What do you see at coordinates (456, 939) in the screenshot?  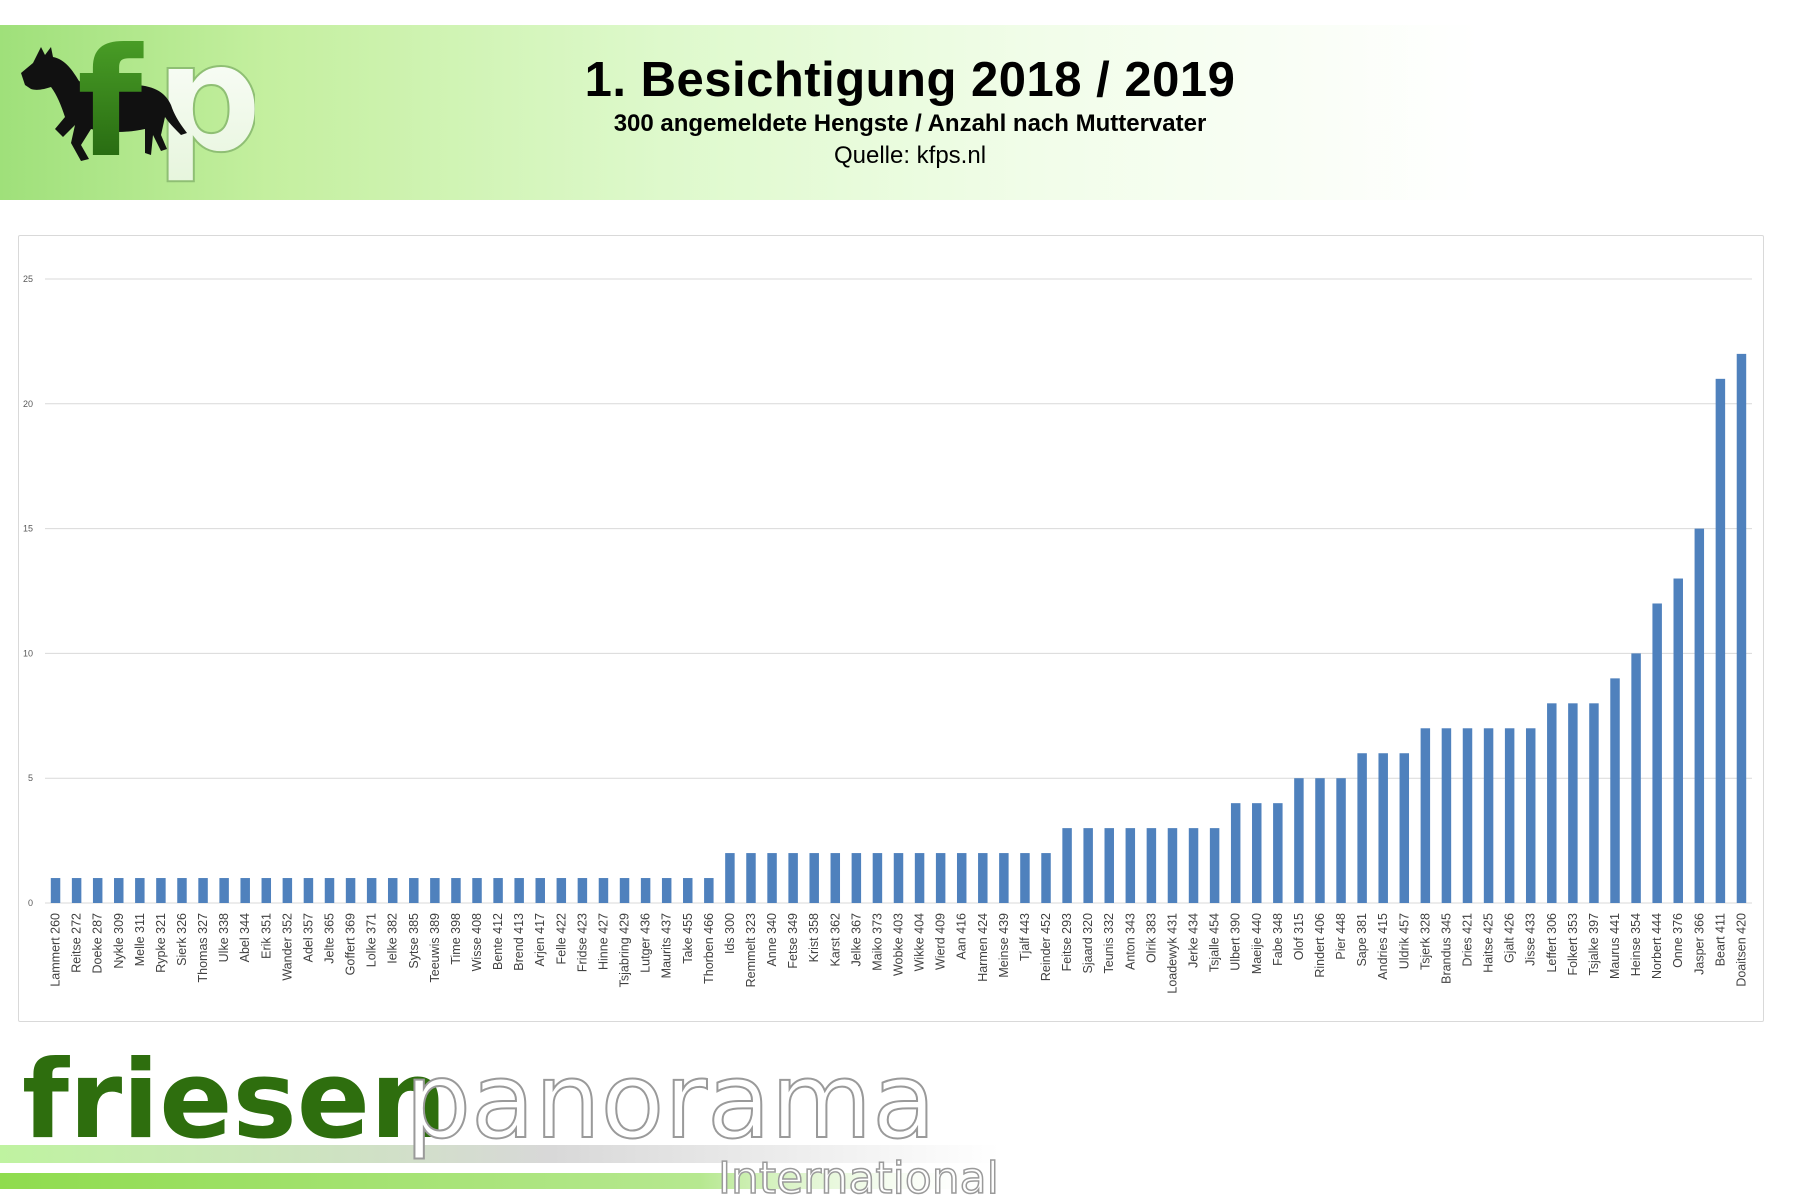 I see `x-tick-label: Time 398` at bounding box center [456, 939].